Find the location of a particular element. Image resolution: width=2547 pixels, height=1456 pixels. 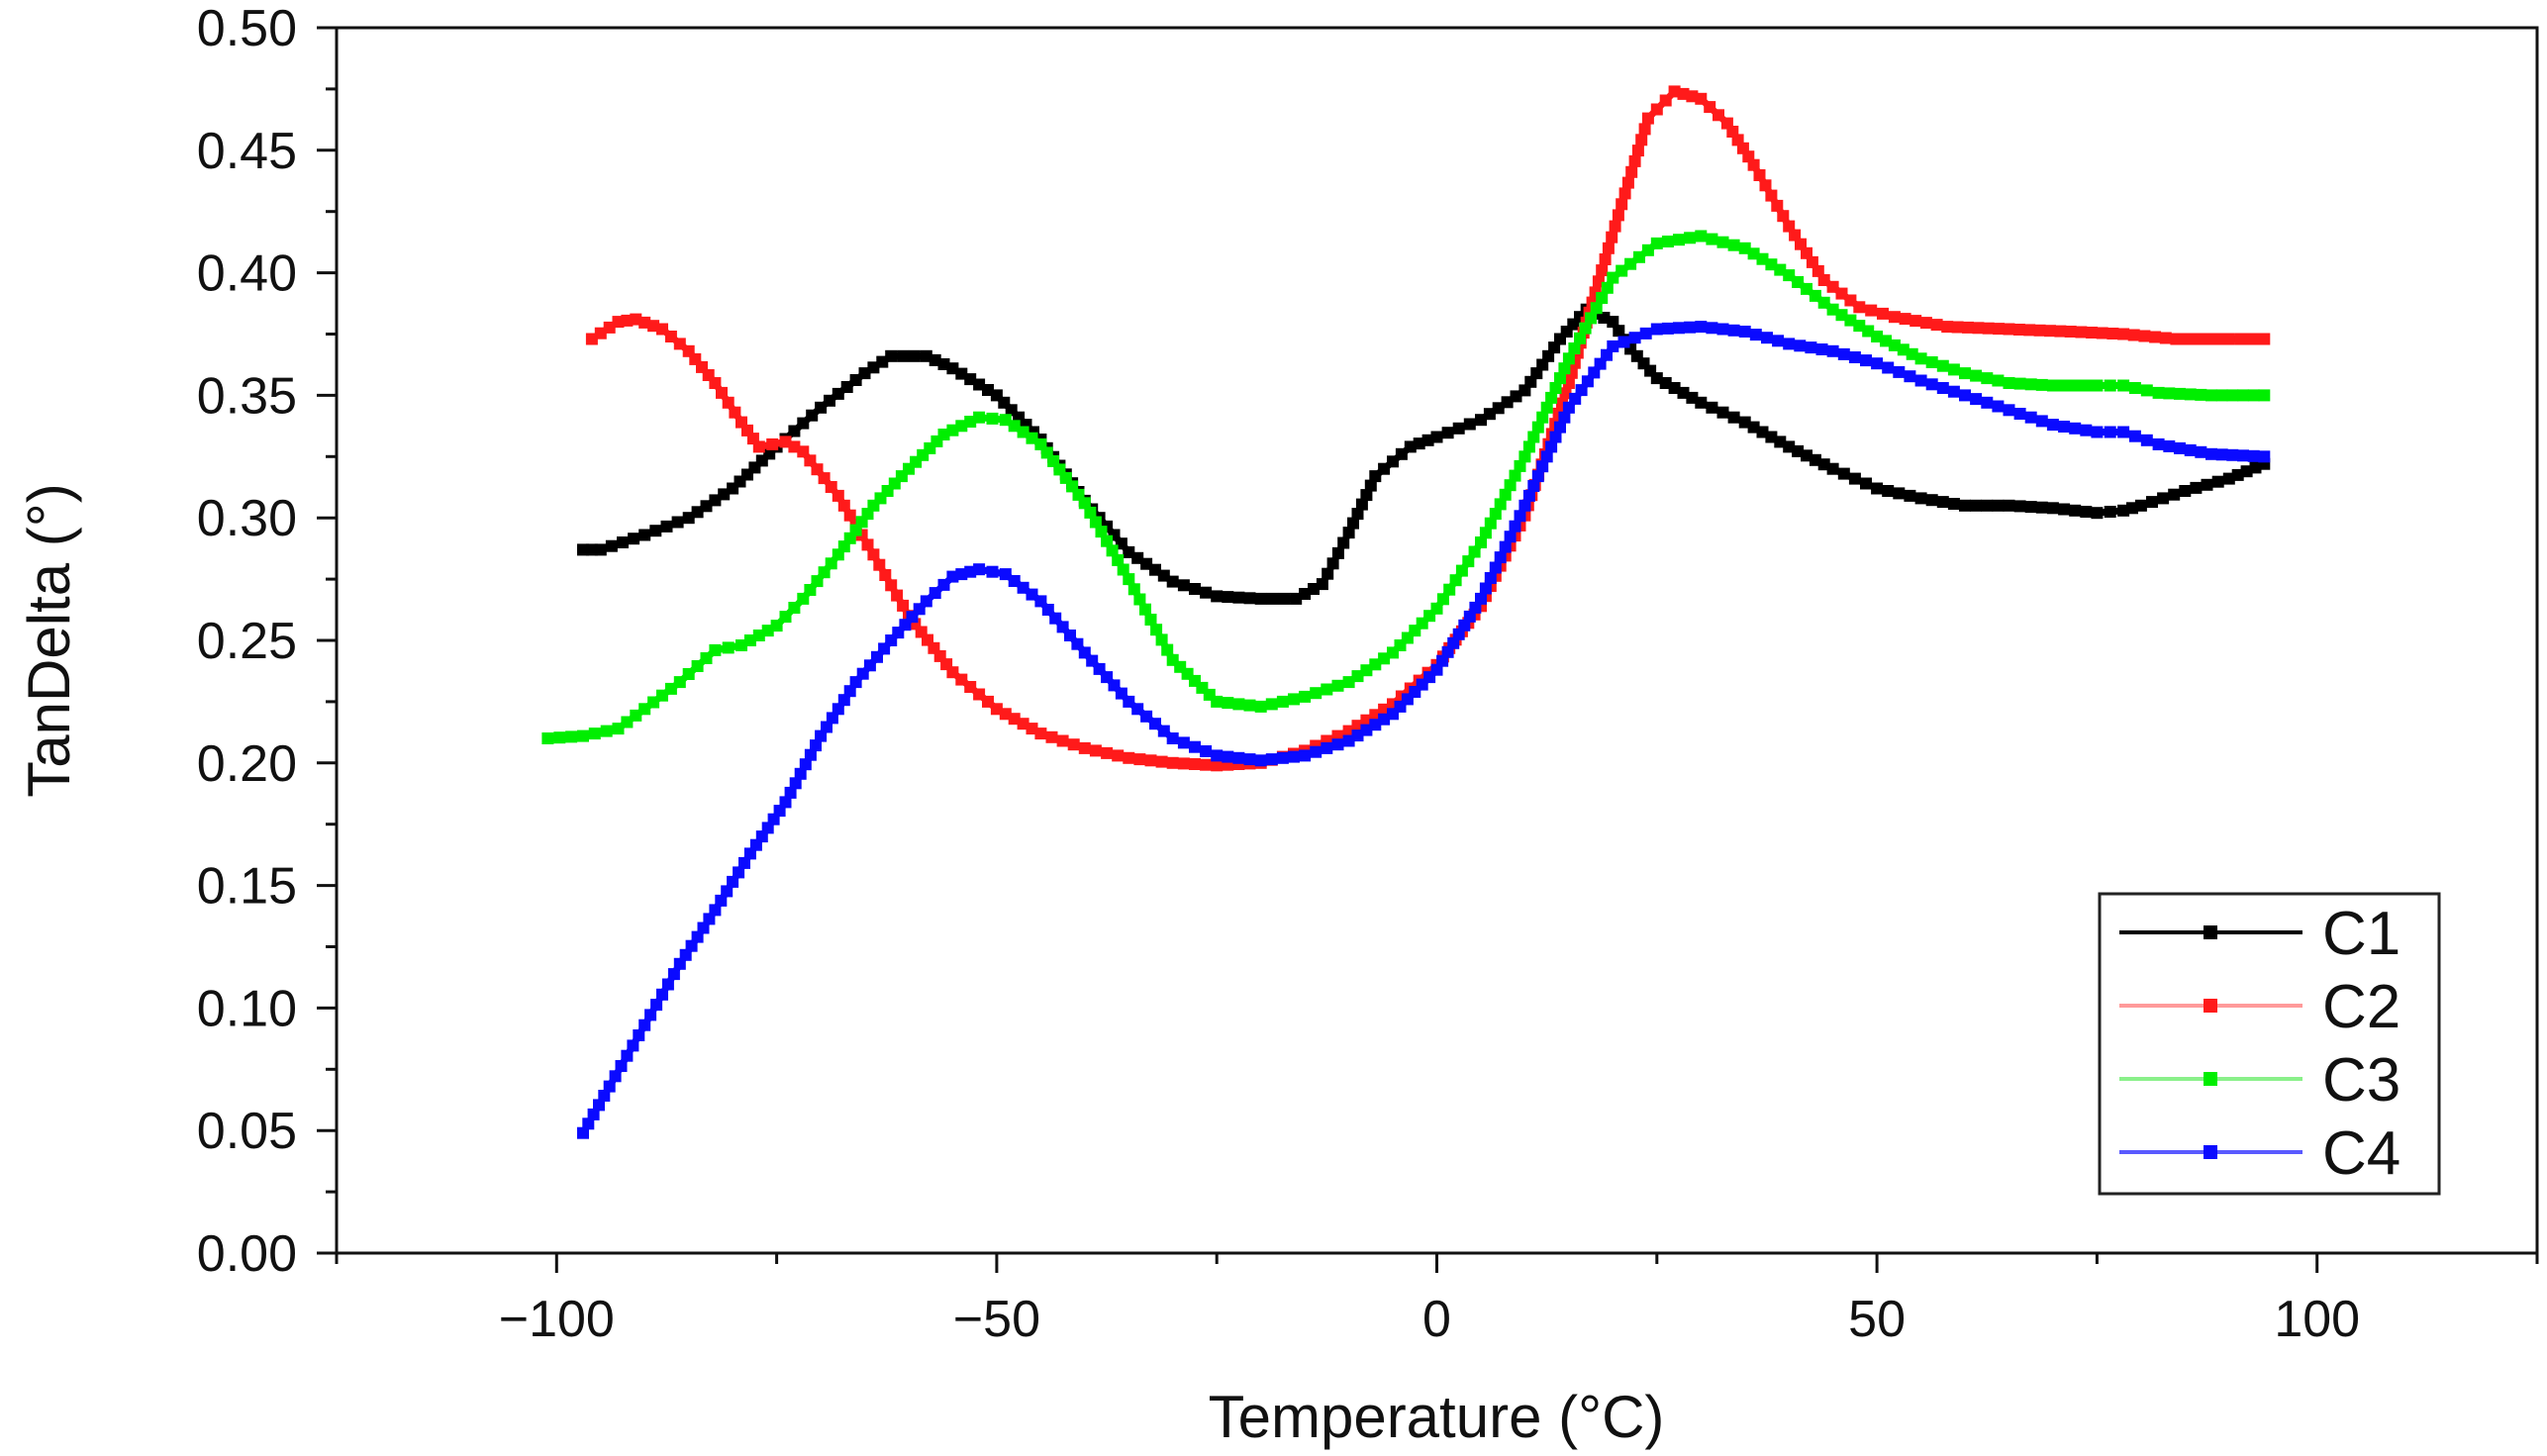

y-tick-label: 0.15 is located at coordinates (247, 887).